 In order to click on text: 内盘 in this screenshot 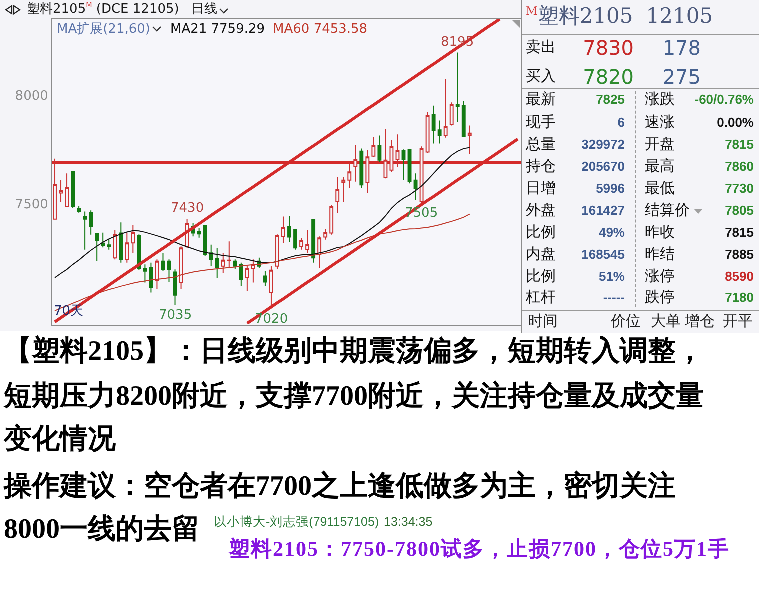, I will do `click(541, 255)`.